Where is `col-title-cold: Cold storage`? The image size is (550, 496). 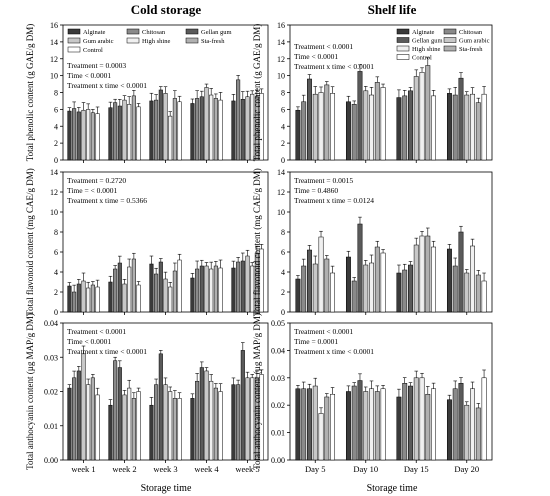 col-title-cold: Cold storage is located at coordinates (166, 9).